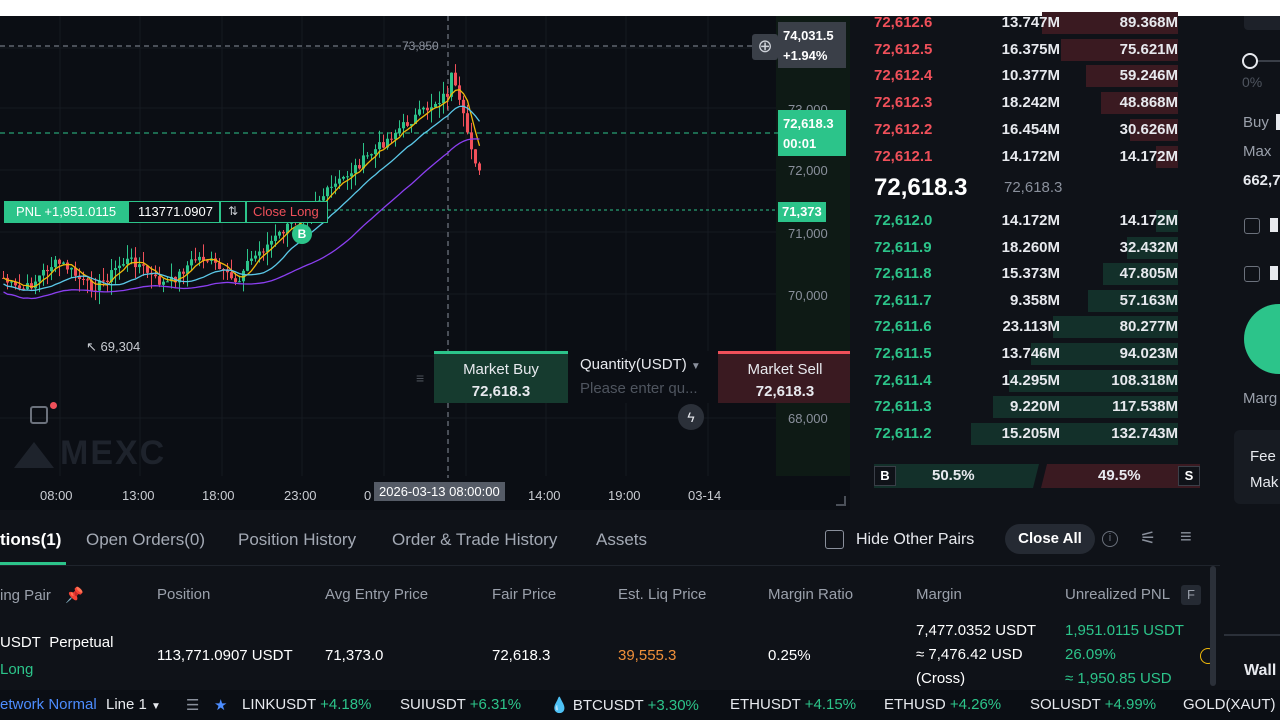  I want to click on bid-row: 72,611.7 9.358M 57.163M, so click(1025, 301).